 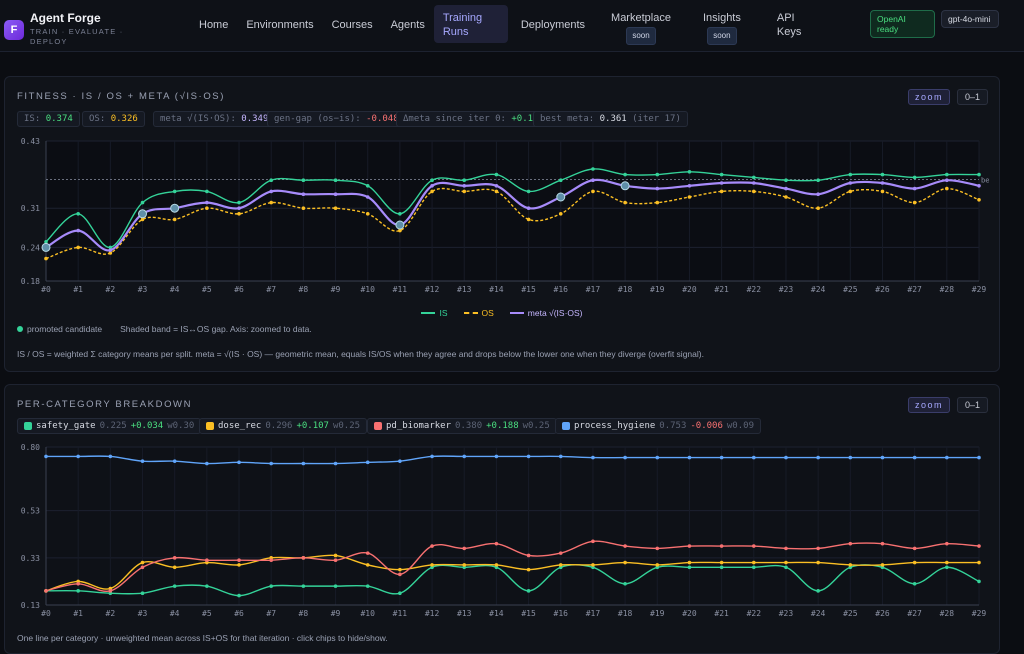 I want to click on nav-marketplace: Marketplace soon, so click(x=641, y=28).